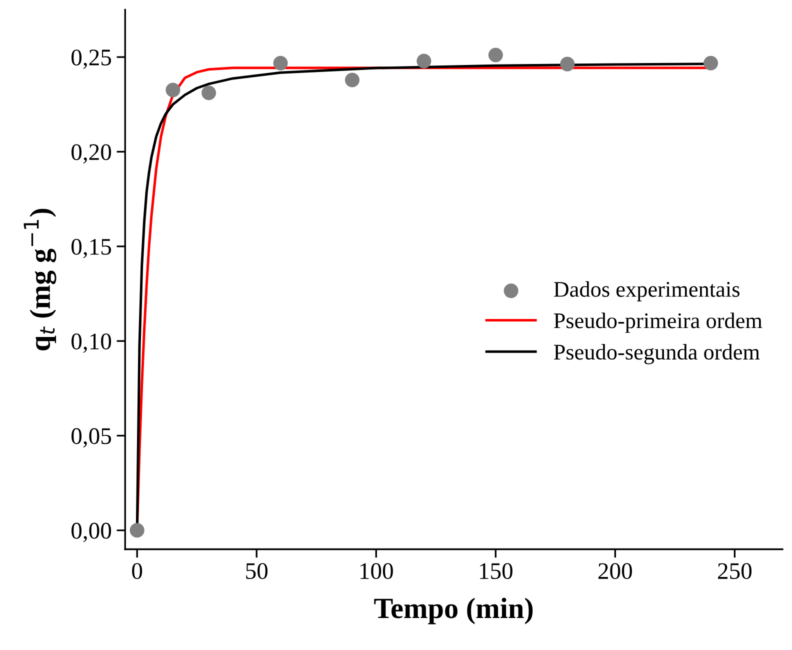 Image resolution: width=792 pixels, height=650 pixels. What do you see at coordinates (92, 154) in the screenshot?
I see `y-tick-label: 0,20` at bounding box center [92, 154].